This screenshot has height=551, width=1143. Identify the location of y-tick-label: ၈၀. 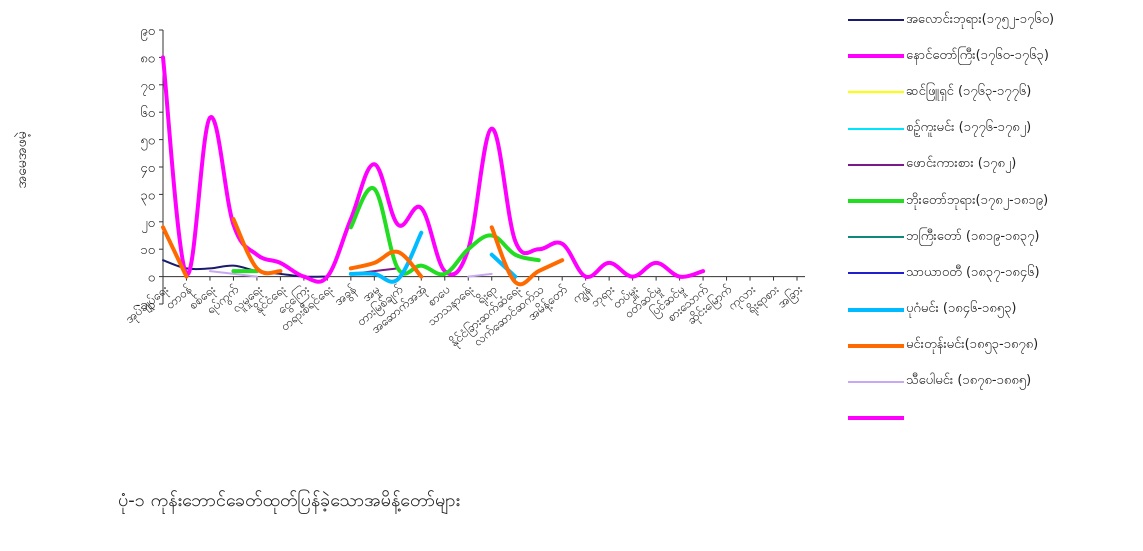
(147, 58).